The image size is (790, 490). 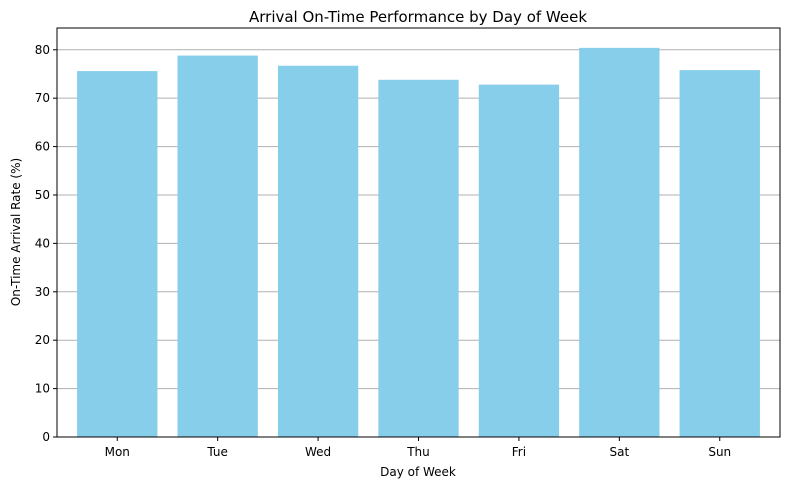 What do you see at coordinates (318, 251) in the screenshot?
I see `bar-wed` at bounding box center [318, 251].